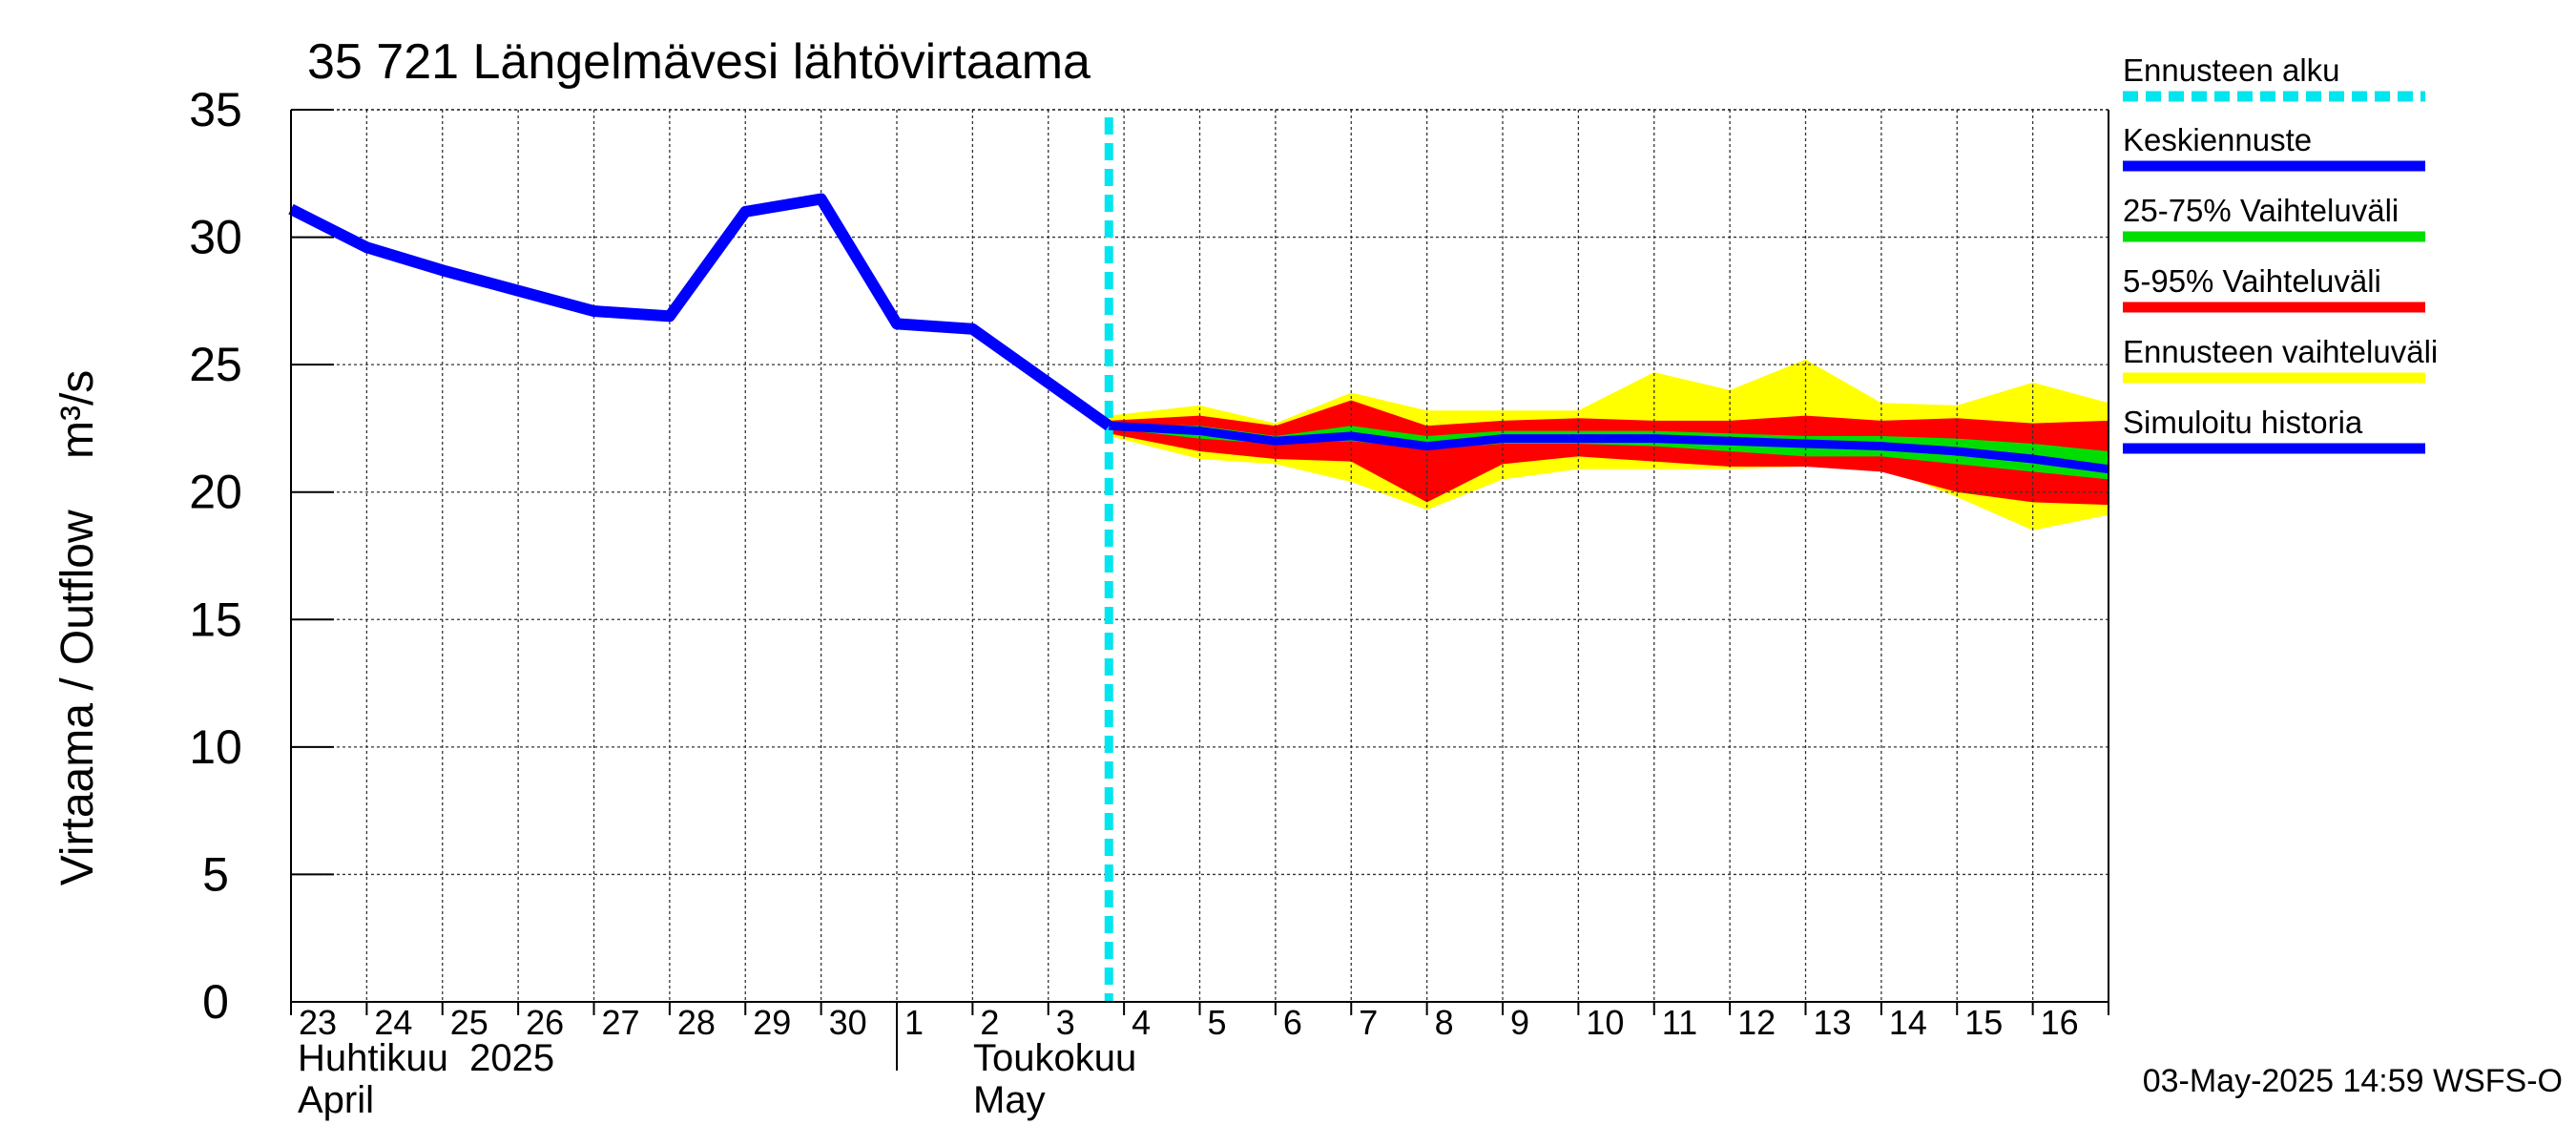 The height and width of the screenshot is (1145, 2576). What do you see at coordinates (2060, 1022) in the screenshot?
I see `x-tick-label: 16` at bounding box center [2060, 1022].